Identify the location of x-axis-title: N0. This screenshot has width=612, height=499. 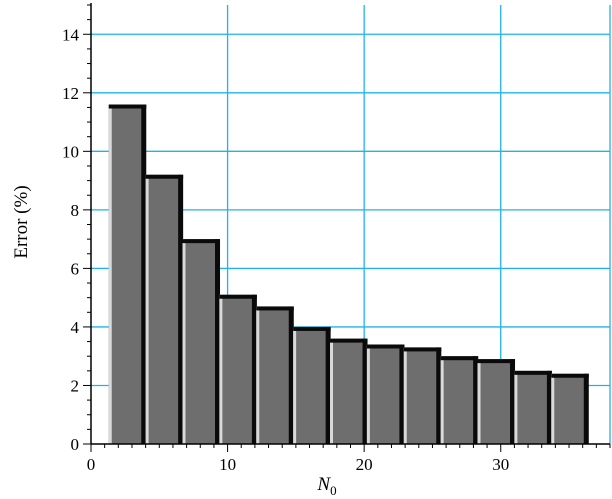
(326, 486).